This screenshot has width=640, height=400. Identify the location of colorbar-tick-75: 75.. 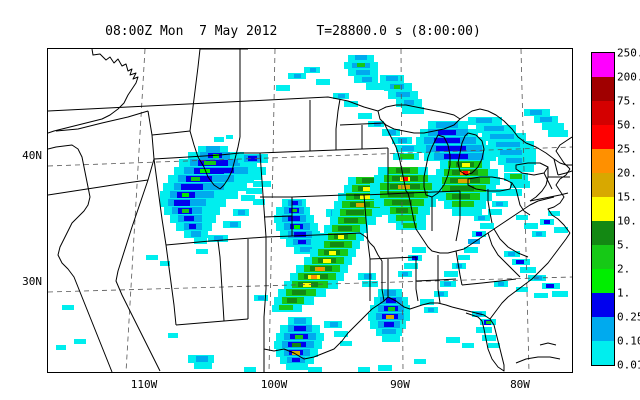
(627, 101).